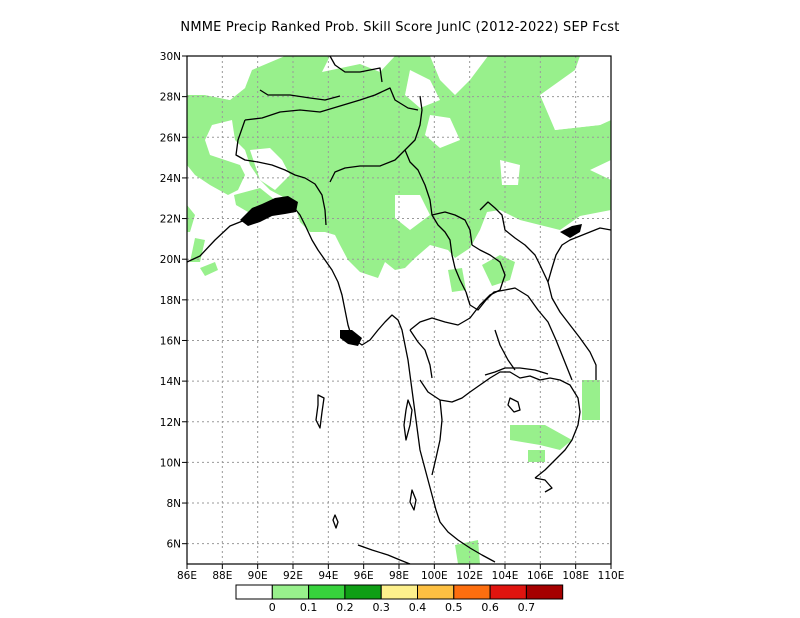  Describe the element at coordinates (418, 607) in the screenshot. I see `colorbar-label: 0.4` at that location.